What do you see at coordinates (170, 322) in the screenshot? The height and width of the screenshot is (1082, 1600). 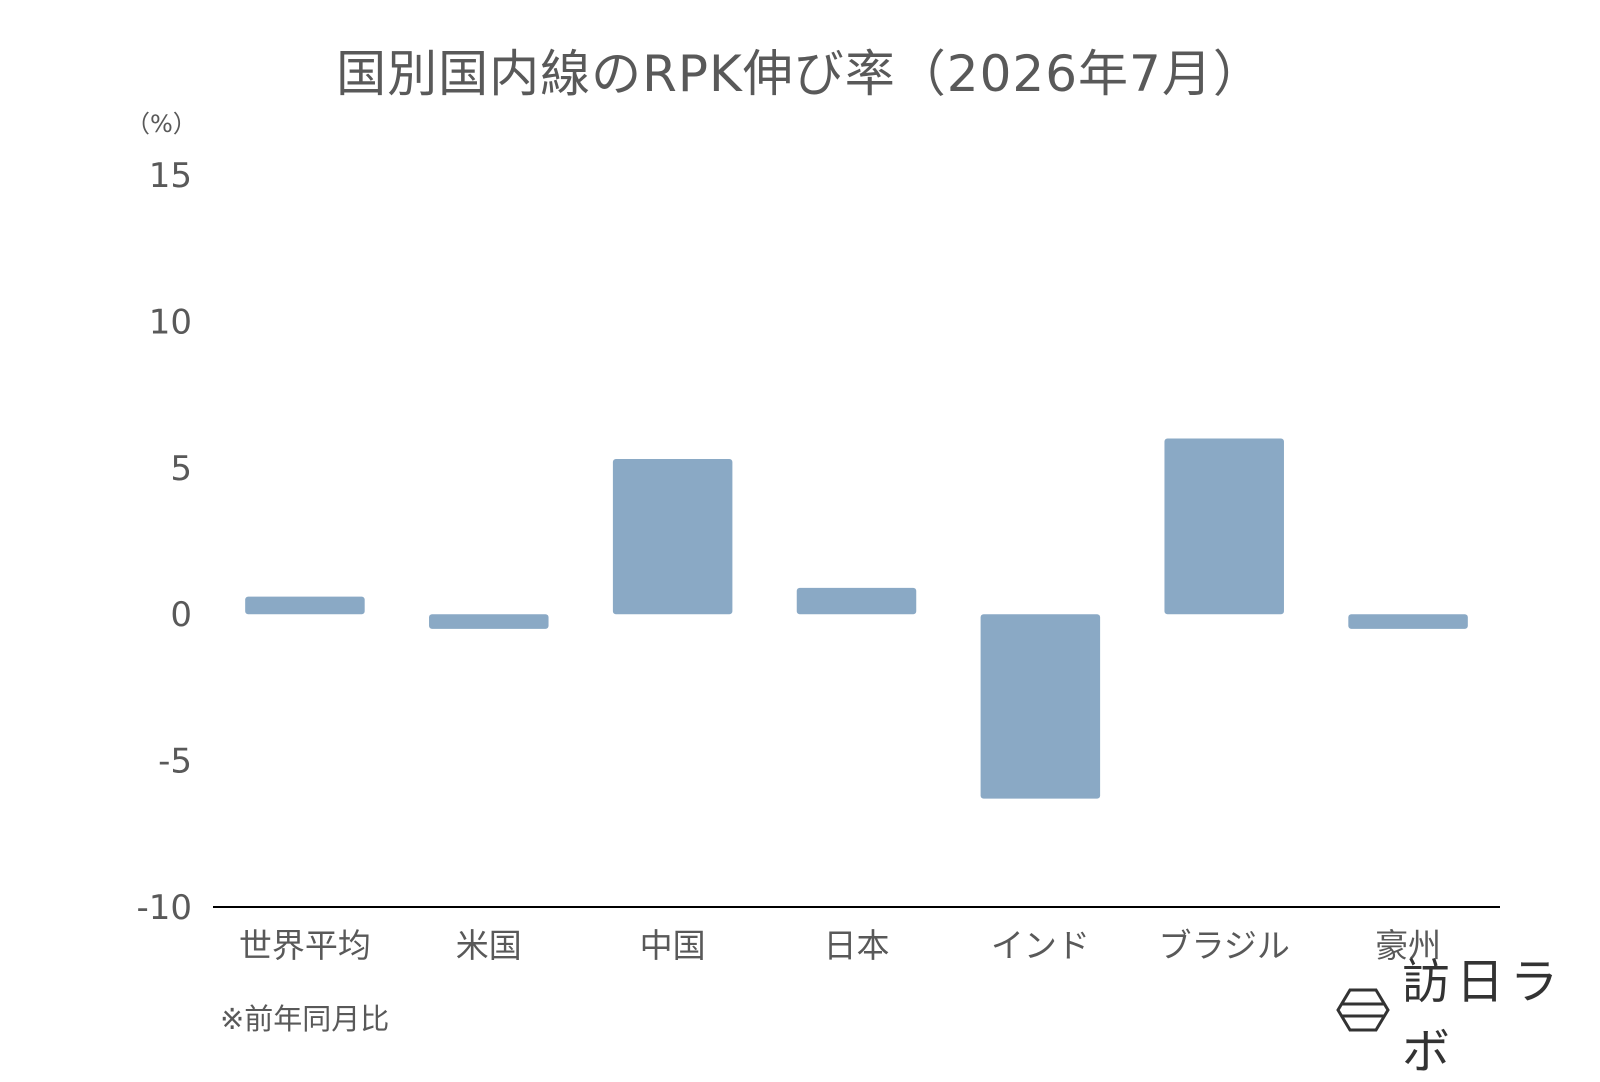 I see `y-tick-label: 10` at bounding box center [170, 322].